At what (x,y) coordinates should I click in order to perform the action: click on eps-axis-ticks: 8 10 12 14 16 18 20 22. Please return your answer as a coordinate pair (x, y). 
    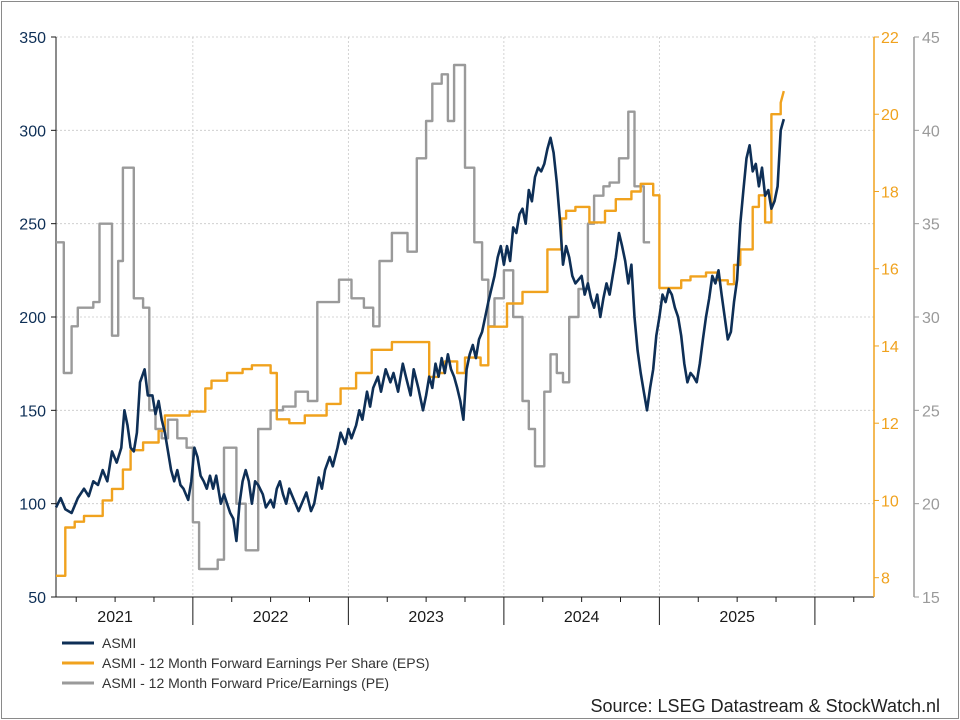
    Looking at the image, I should click on (886, 309).